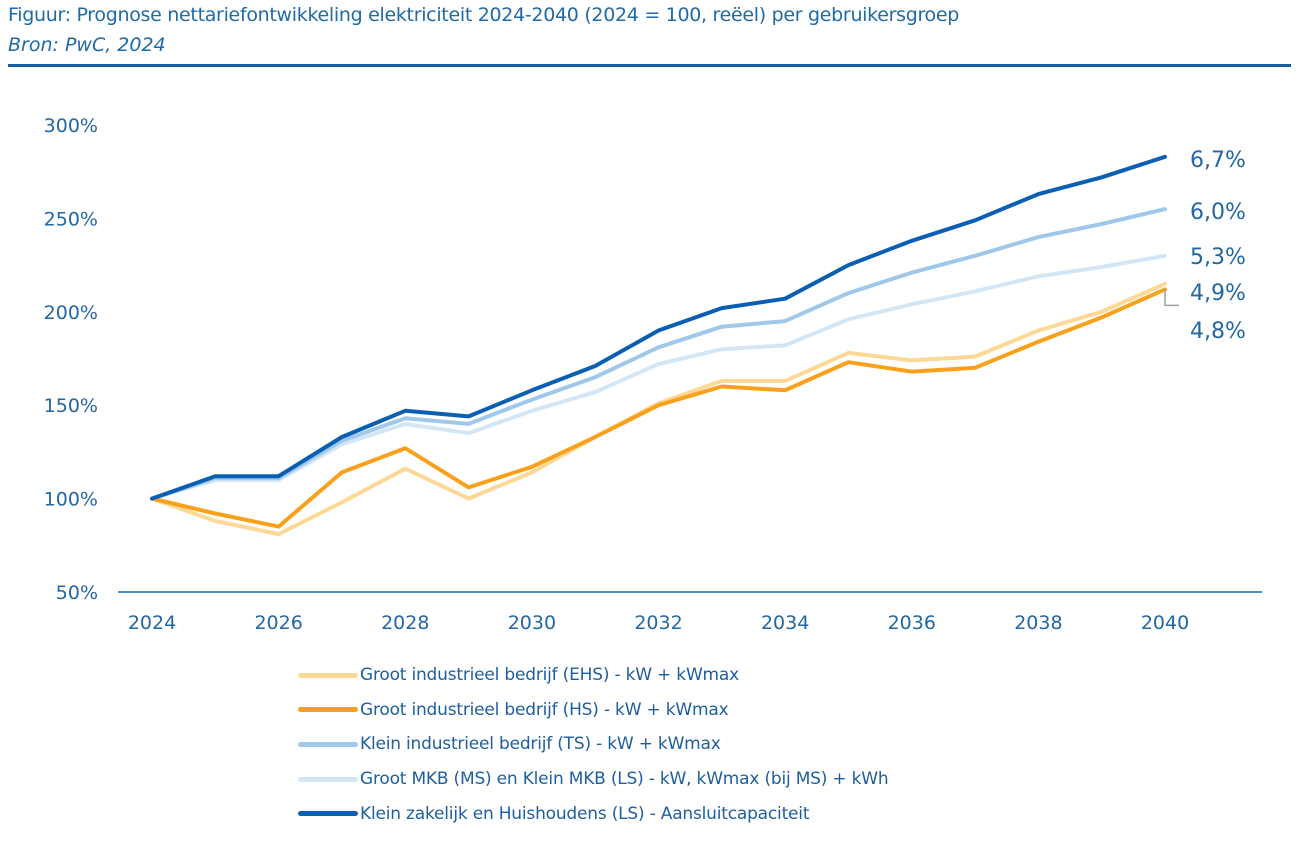 The width and height of the screenshot is (1299, 850). I want to click on x-tick-label: 2032, so click(658, 623).